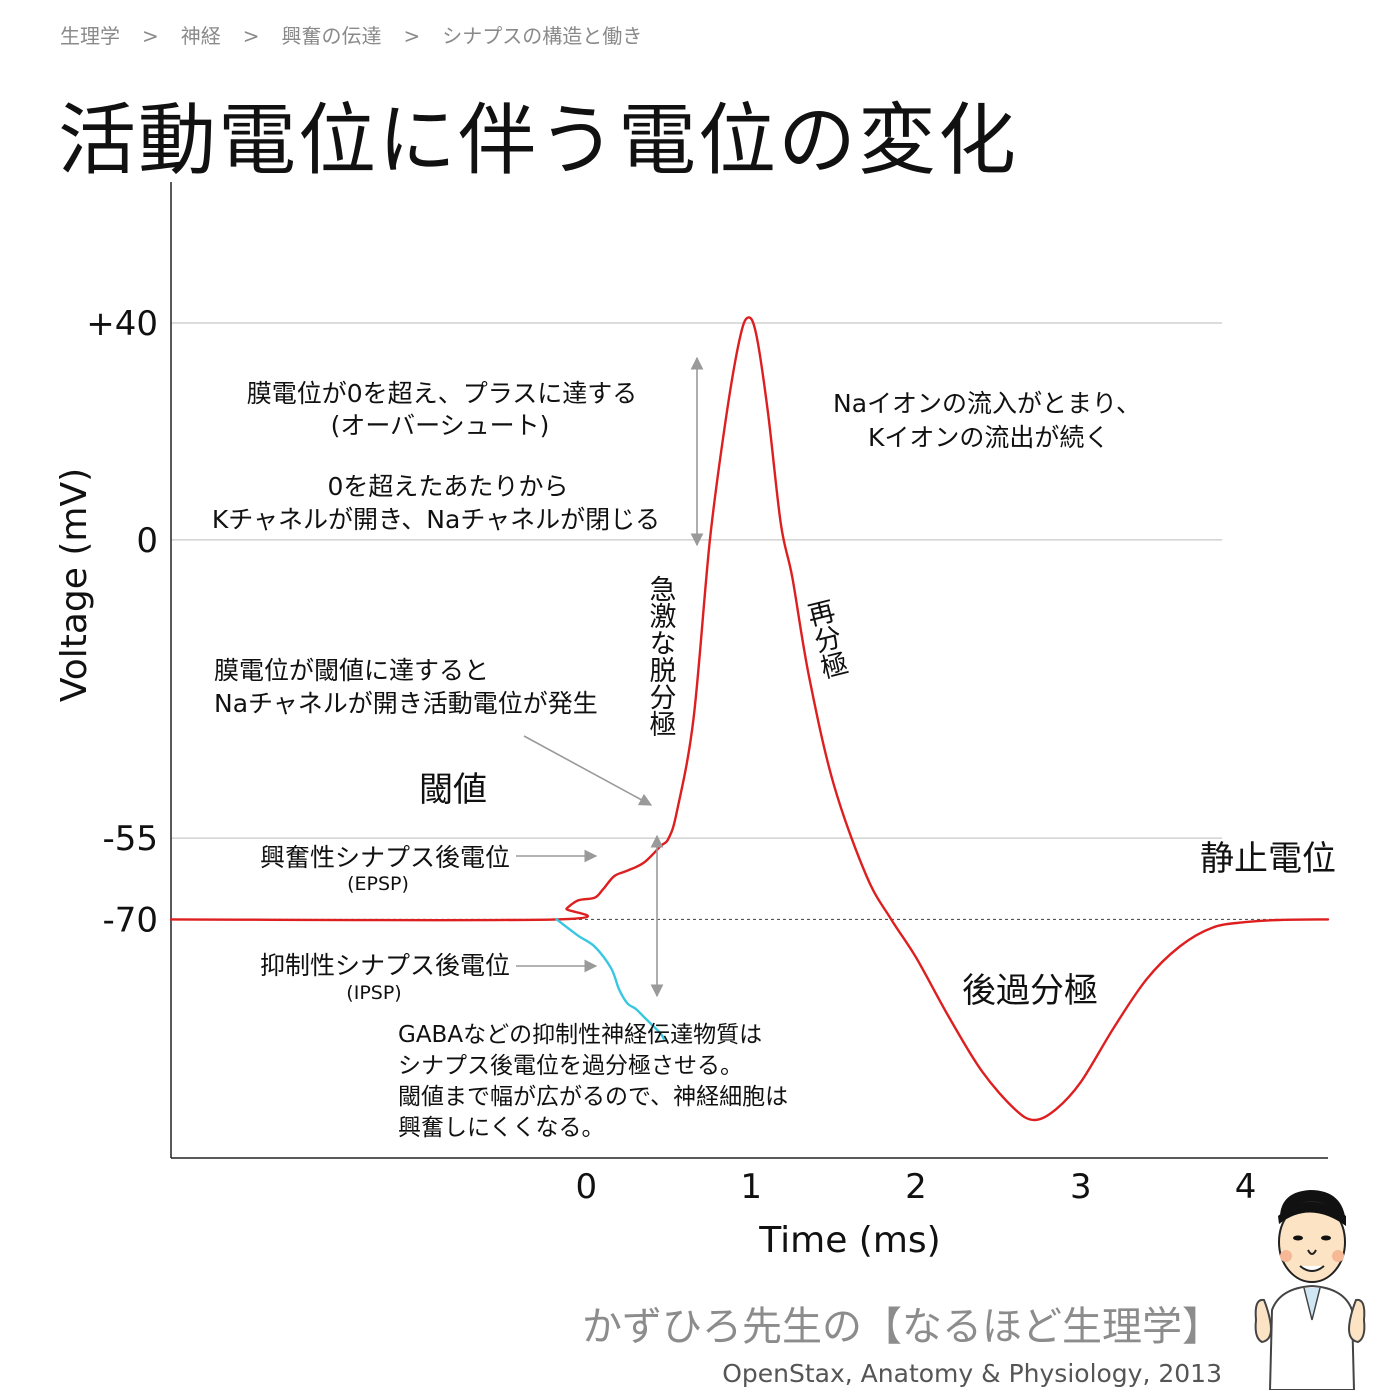  What do you see at coordinates (587, 1187) in the screenshot?
I see `x-tick-label: 0` at bounding box center [587, 1187].